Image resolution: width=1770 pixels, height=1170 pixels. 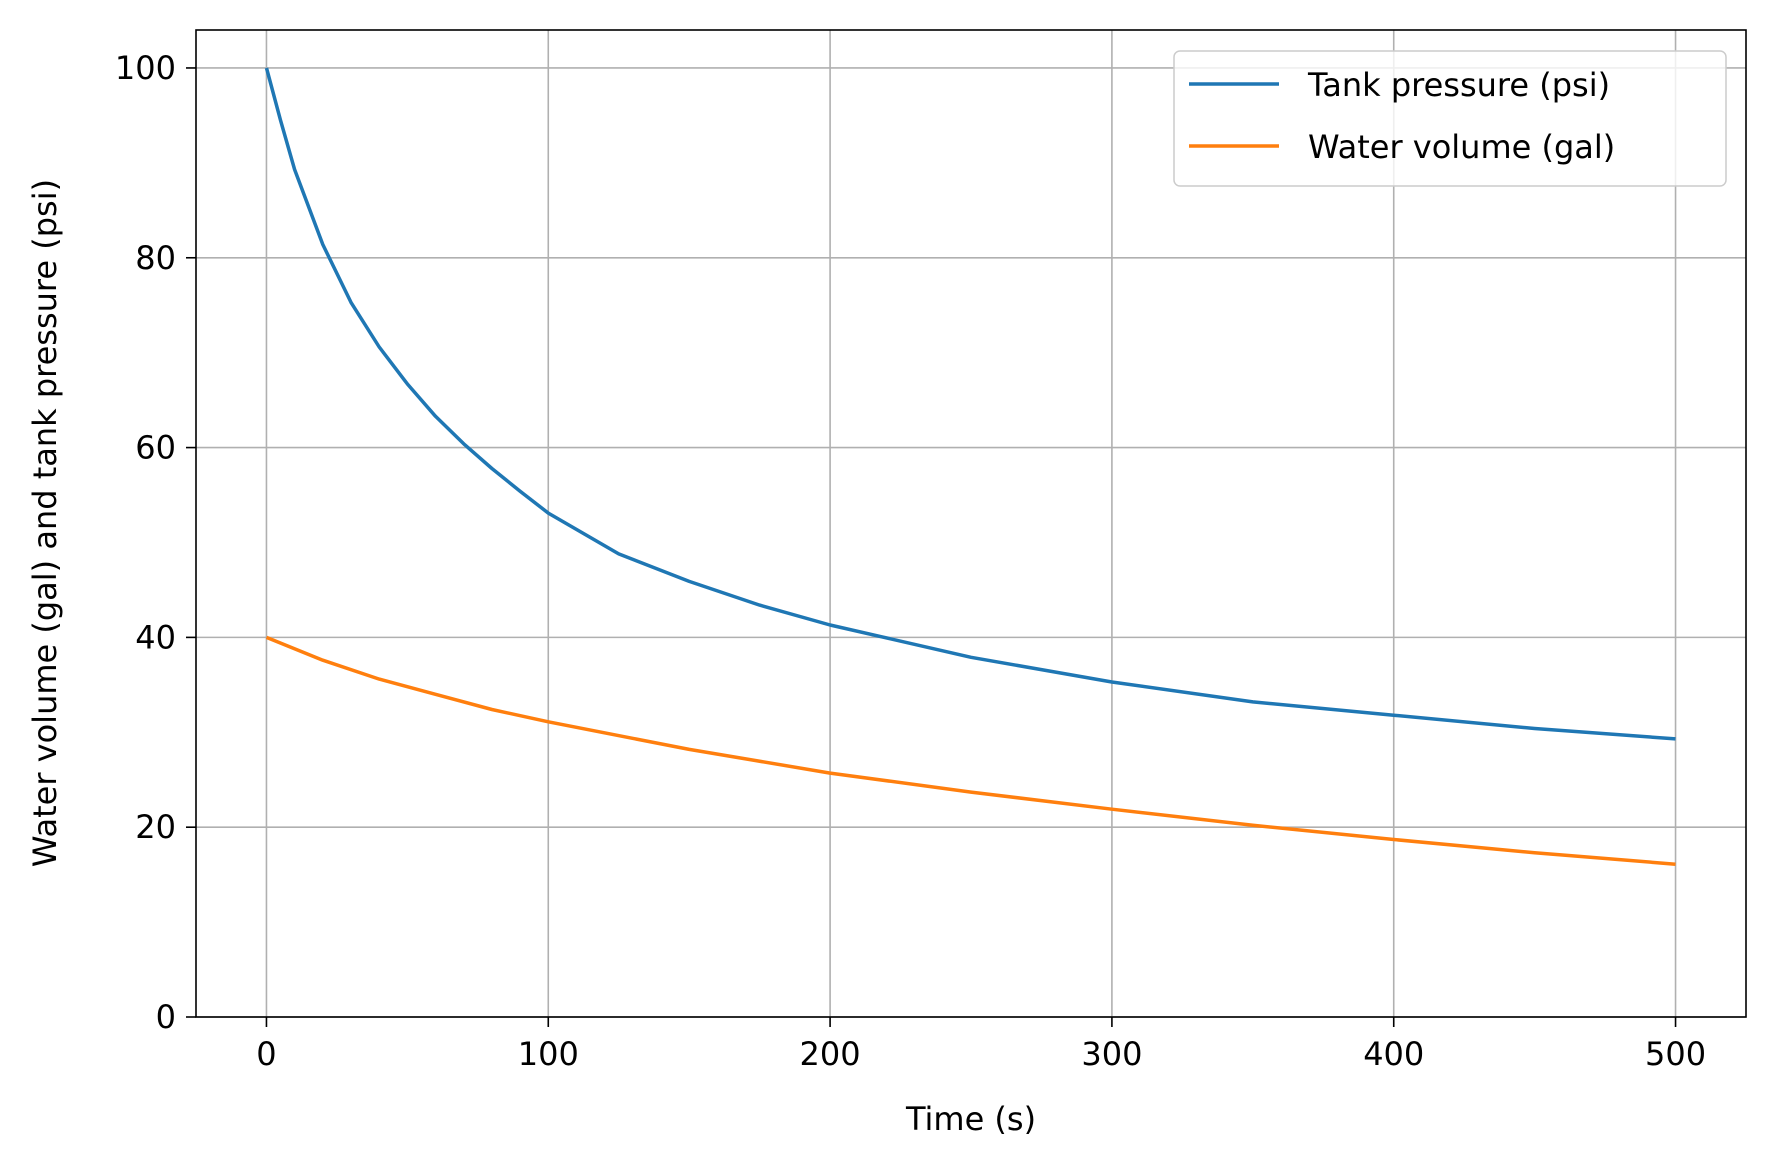 I want to click on x-ticks: 0 100 200 300 400 500, so click(x=981, y=1045).